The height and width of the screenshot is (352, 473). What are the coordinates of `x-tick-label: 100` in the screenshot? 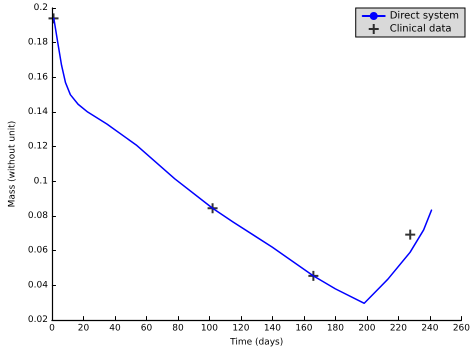 It's located at (209, 329).